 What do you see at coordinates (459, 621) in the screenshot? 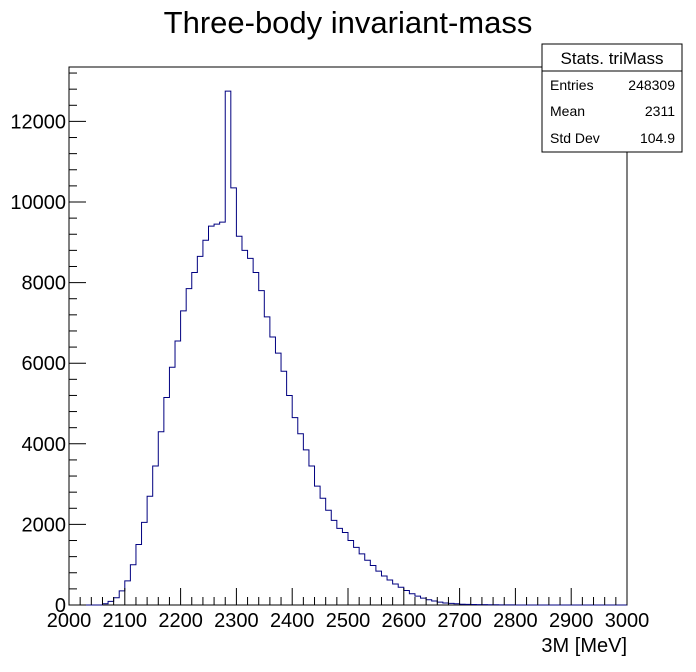
I see `x-tick-label: 2700` at bounding box center [459, 621].